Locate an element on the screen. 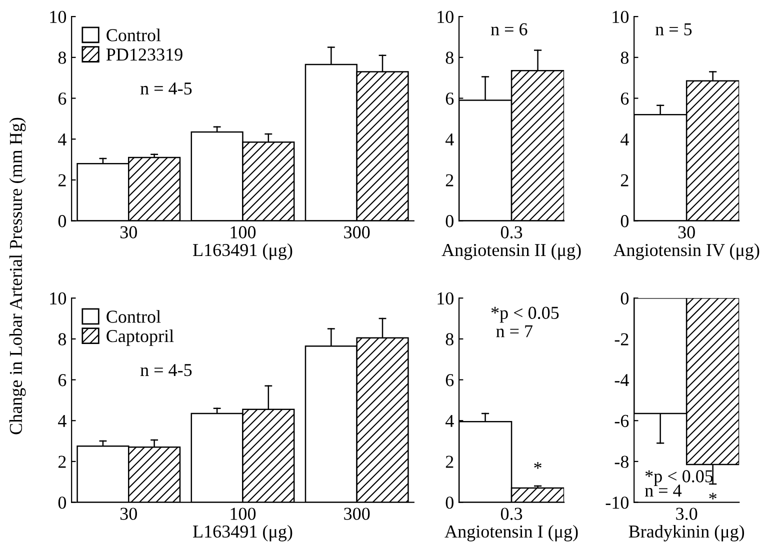  x-axis-title: Angiotensin I (μg) is located at coordinates (511, 533).